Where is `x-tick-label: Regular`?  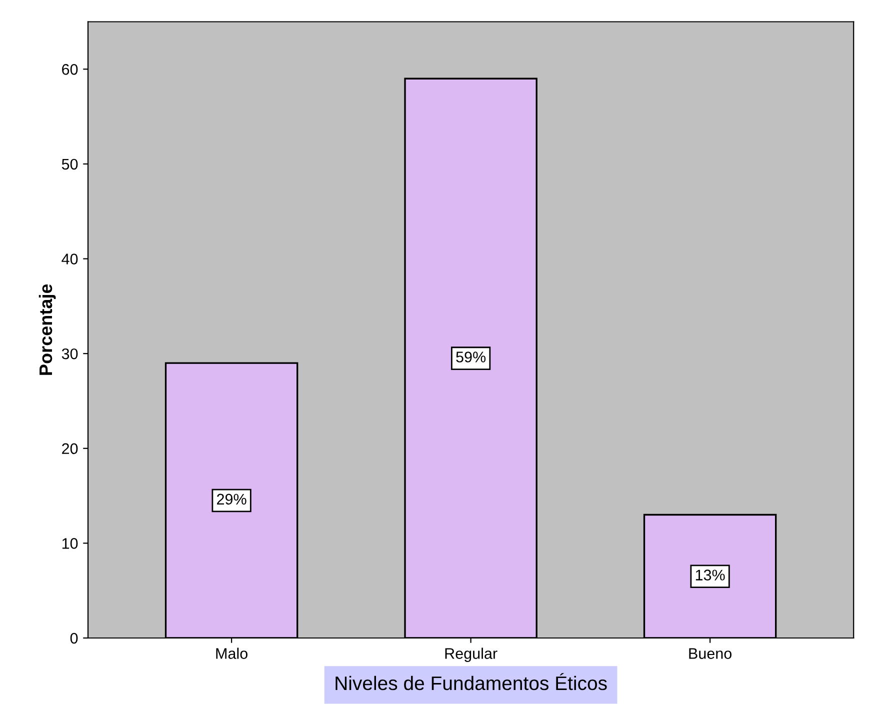
x-tick-label: Regular is located at coordinates (471, 655).